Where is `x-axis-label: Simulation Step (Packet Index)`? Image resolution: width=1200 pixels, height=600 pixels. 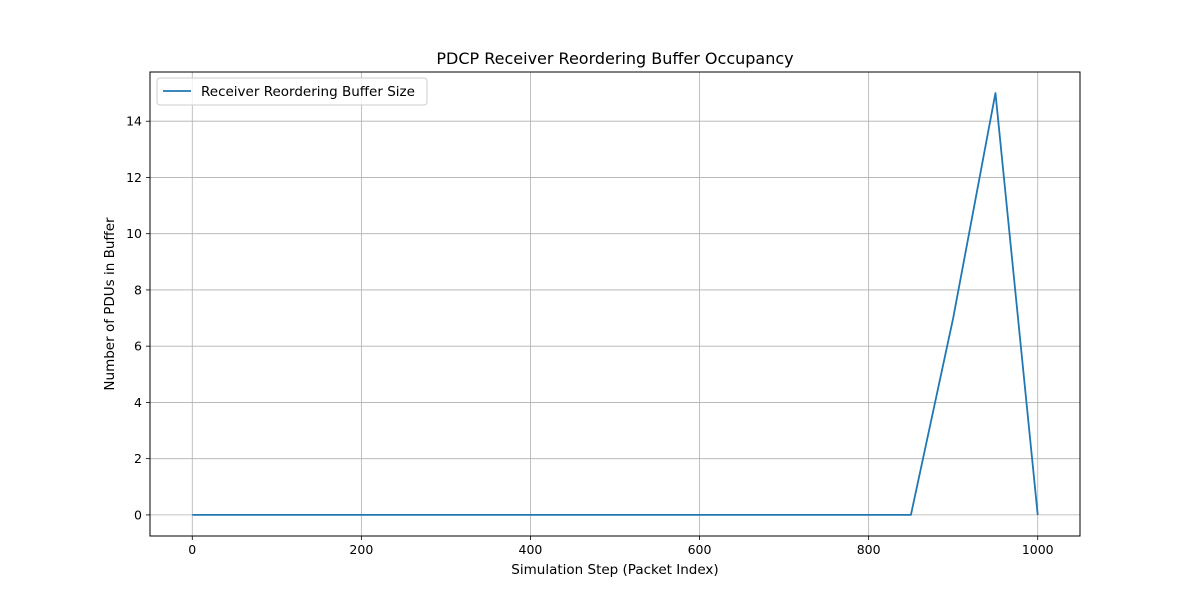
x-axis-label: Simulation Step (Packet Index) is located at coordinates (614, 570).